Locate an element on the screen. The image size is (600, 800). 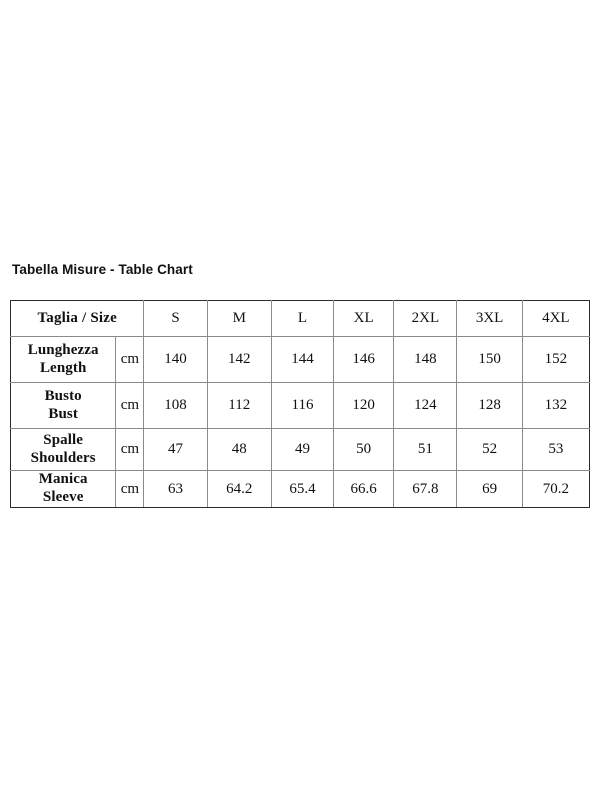
cell-length-3xl: 150 is located at coordinates (489, 359).